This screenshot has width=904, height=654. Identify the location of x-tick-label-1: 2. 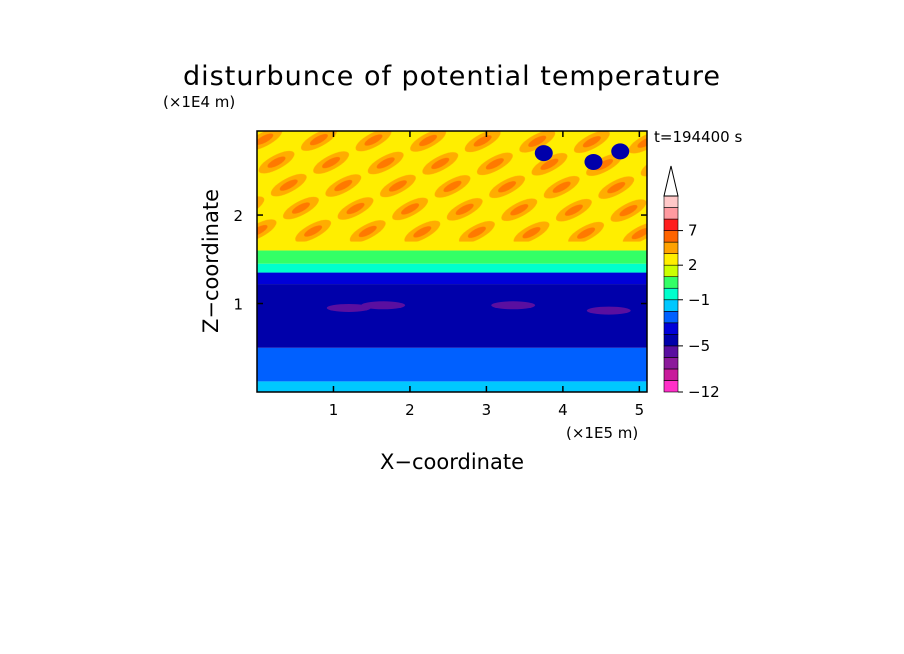
(410, 410).